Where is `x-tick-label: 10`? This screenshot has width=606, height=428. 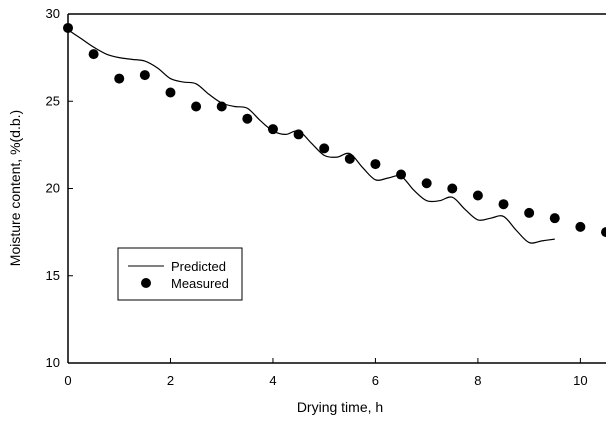
x-tick-label: 10 is located at coordinates (580, 380).